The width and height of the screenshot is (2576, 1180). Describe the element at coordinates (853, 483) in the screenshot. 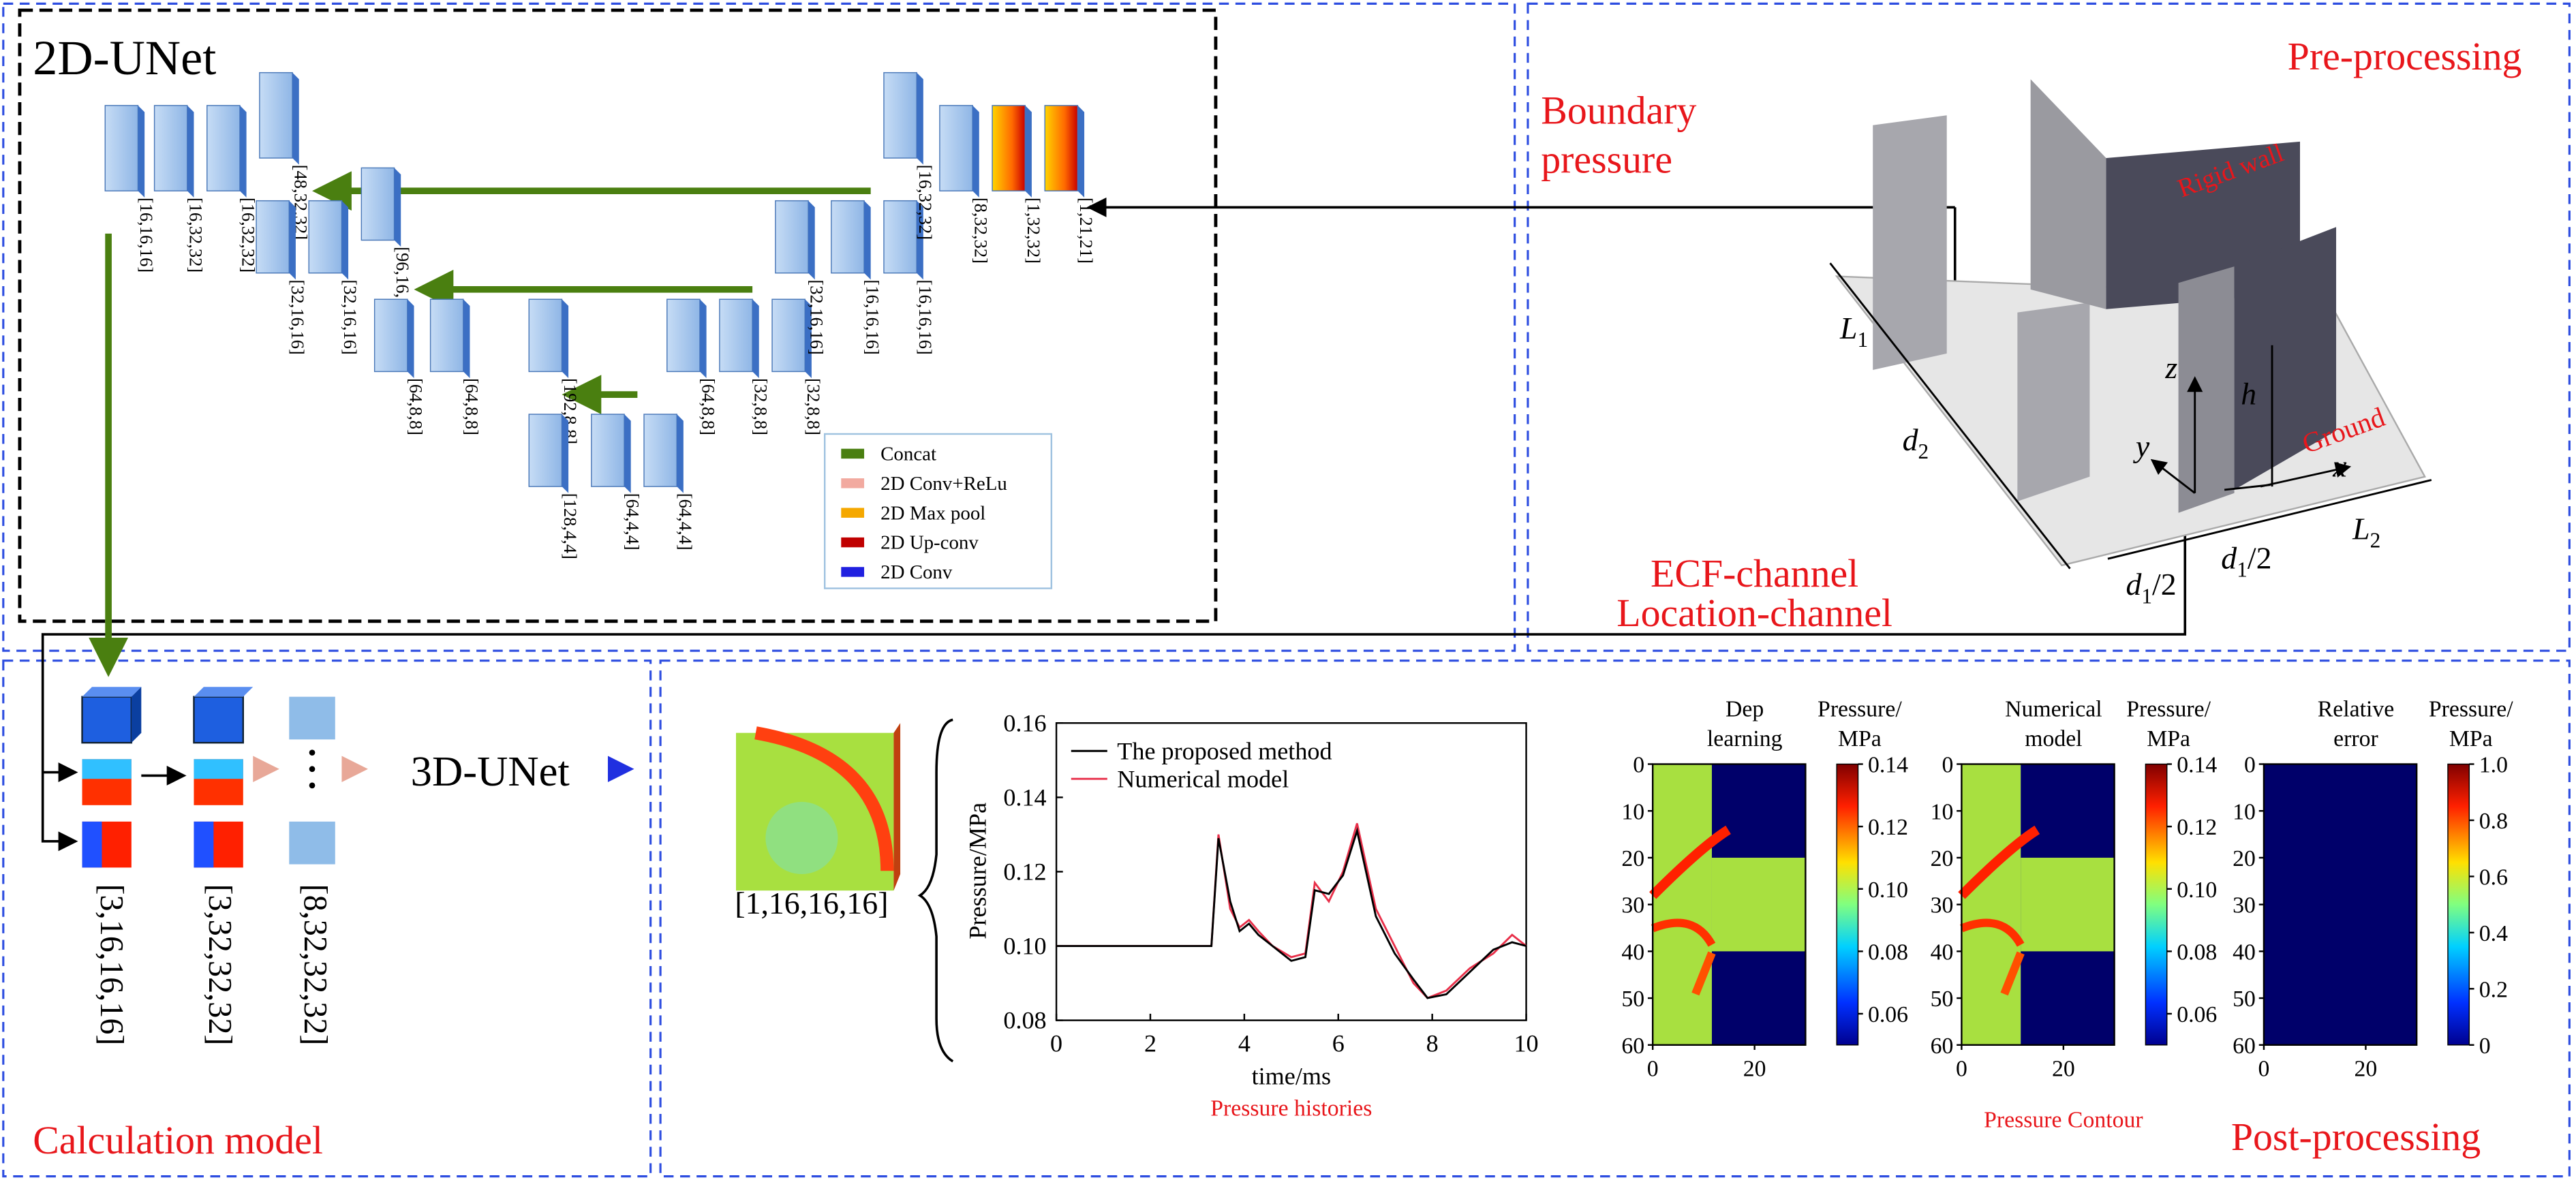

I see `legend-swatch` at that location.